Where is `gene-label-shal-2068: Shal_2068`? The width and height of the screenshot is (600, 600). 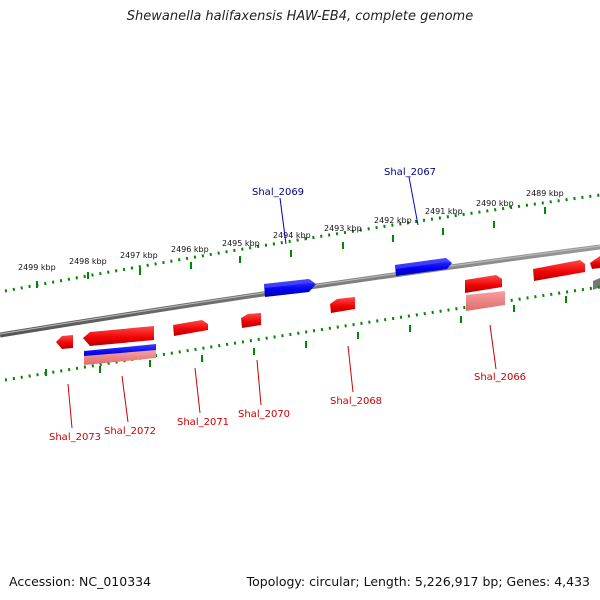 gene-label-shal-2068: Shal_2068 is located at coordinates (356, 401).